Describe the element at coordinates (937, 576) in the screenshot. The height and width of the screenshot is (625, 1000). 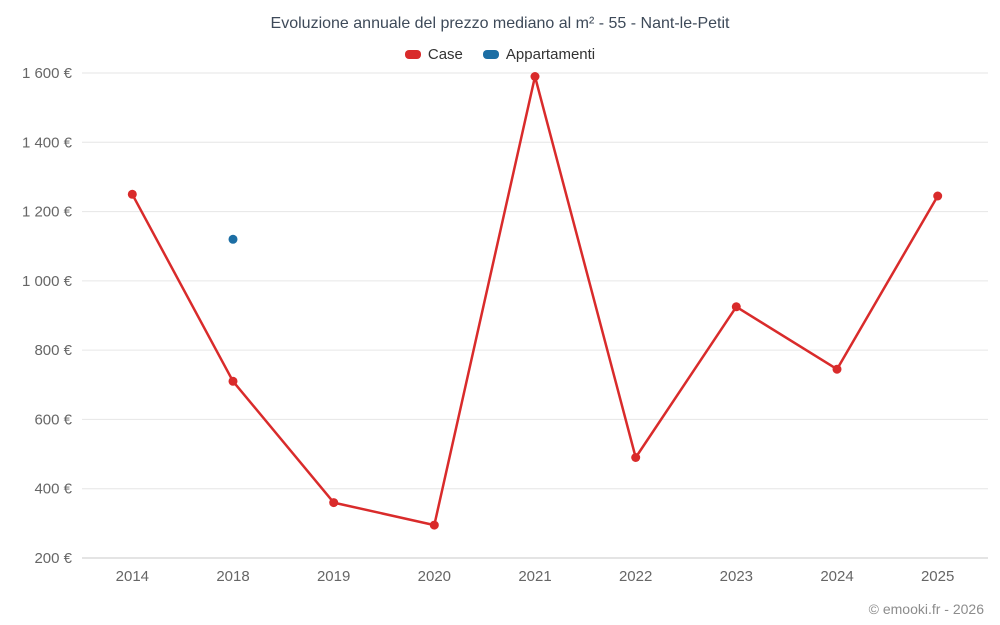
I see `x-tick-label: 2025` at that location.